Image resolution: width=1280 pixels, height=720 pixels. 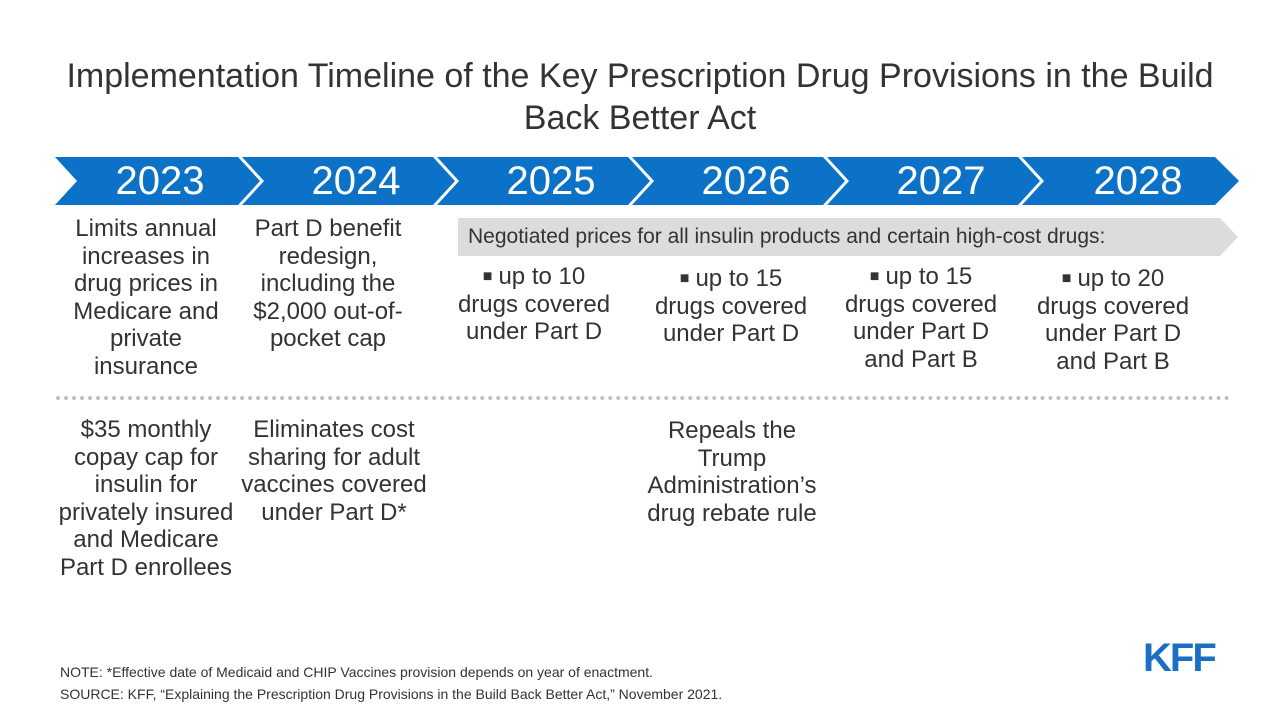 I want to click on year-2026: 2026, so click(x=746, y=181).